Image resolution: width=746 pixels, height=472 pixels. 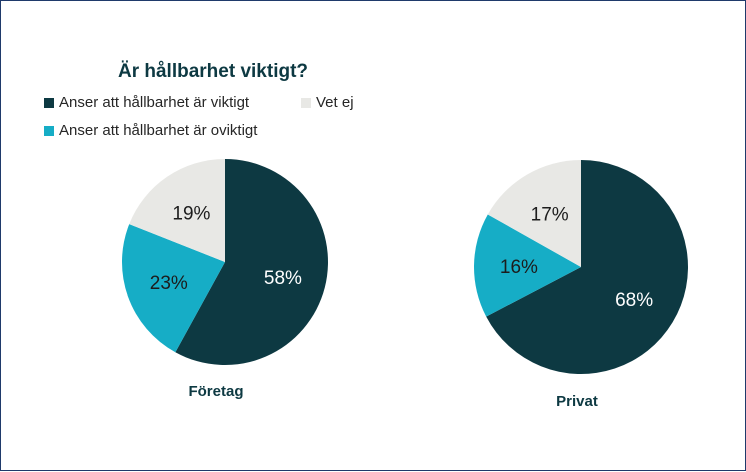 What do you see at coordinates (191, 214) in the screenshot?
I see `pie-label-foretag-vet-ej: 19%` at bounding box center [191, 214].